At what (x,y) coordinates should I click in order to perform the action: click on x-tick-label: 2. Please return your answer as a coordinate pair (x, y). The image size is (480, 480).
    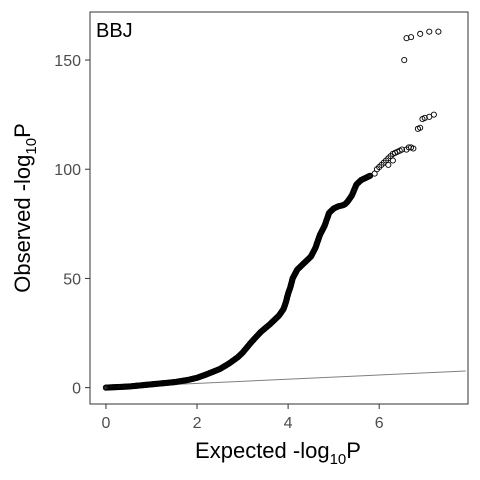
    Looking at the image, I should click on (197, 423).